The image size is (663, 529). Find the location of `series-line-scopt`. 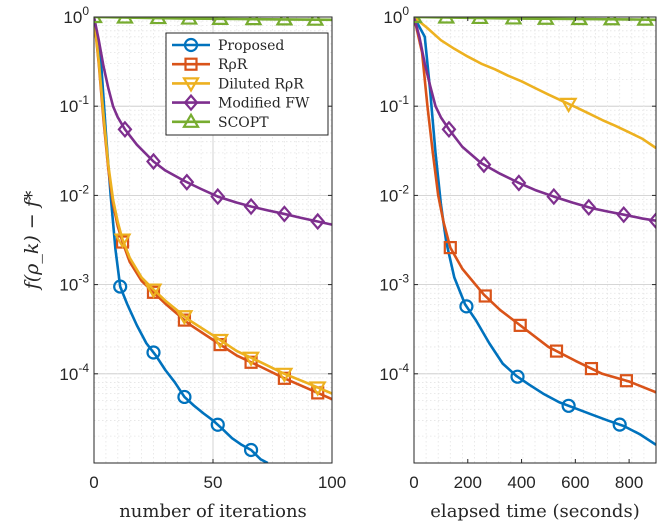

series-line-scopt is located at coordinates (535, 19).